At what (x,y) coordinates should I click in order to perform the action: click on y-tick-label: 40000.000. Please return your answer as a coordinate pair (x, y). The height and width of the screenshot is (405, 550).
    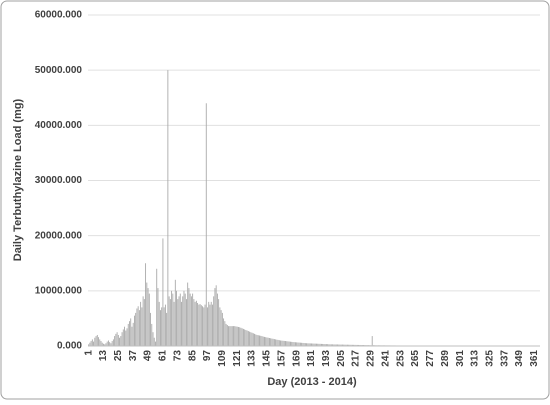
    Looking at the image, I should click on (59, 125).